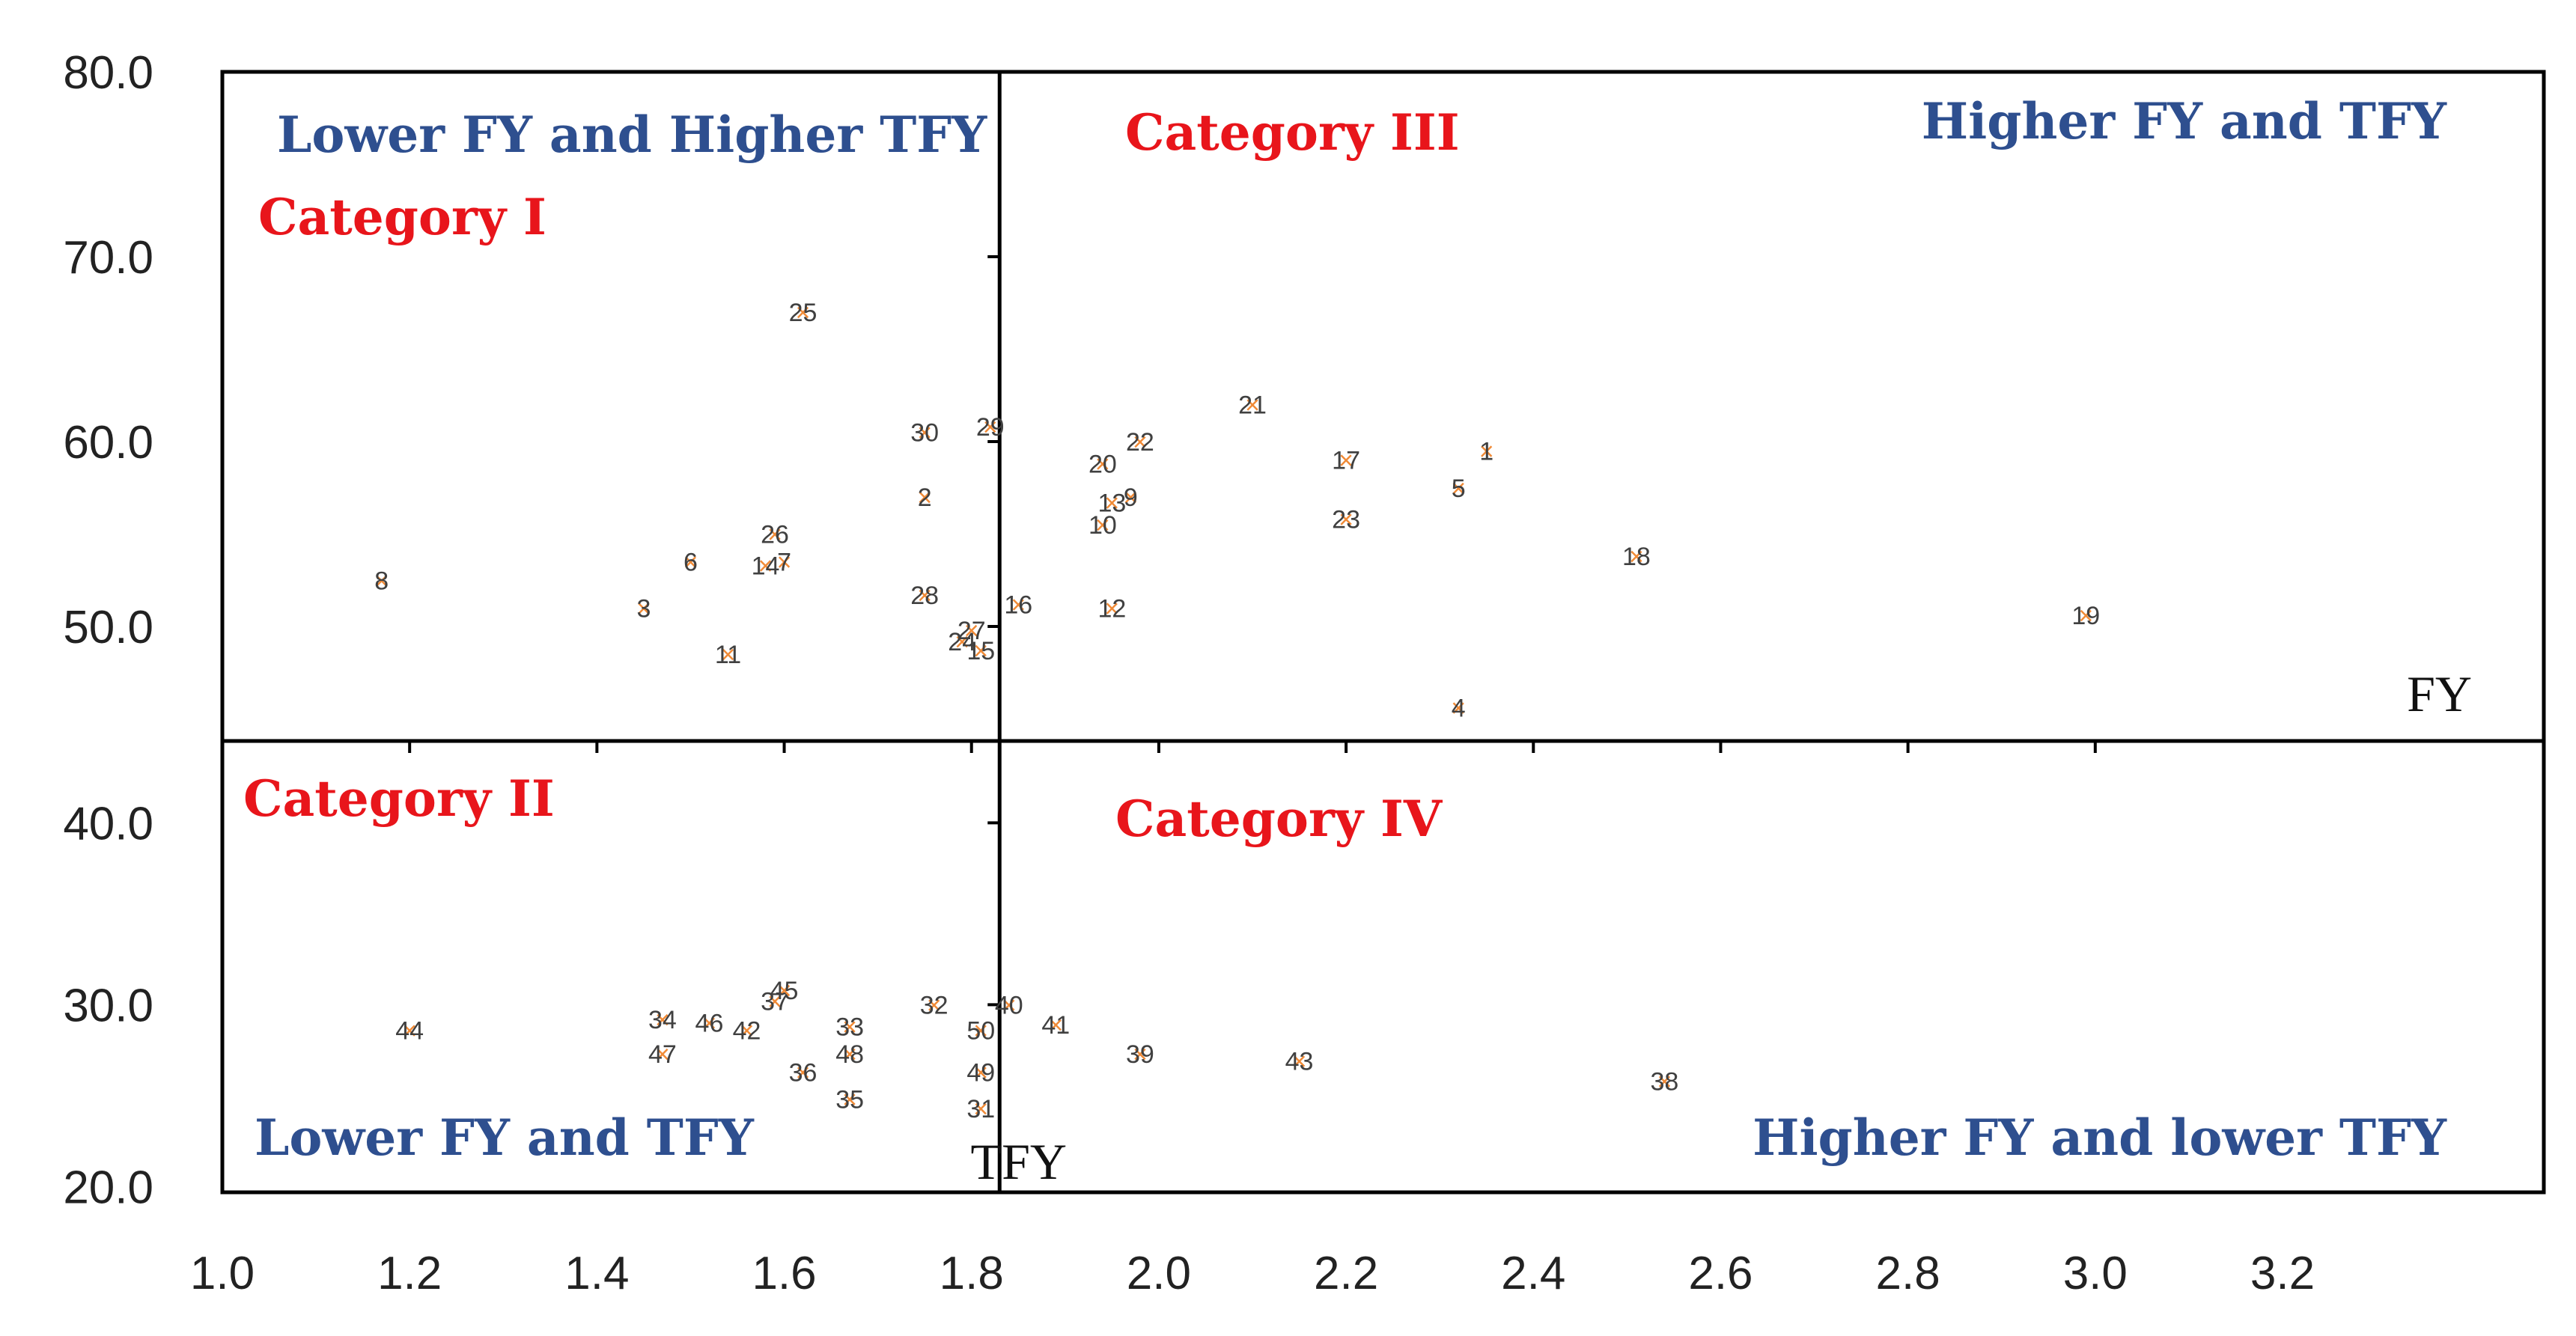  I want to click on data-point: ×44, so click(409, 1030).